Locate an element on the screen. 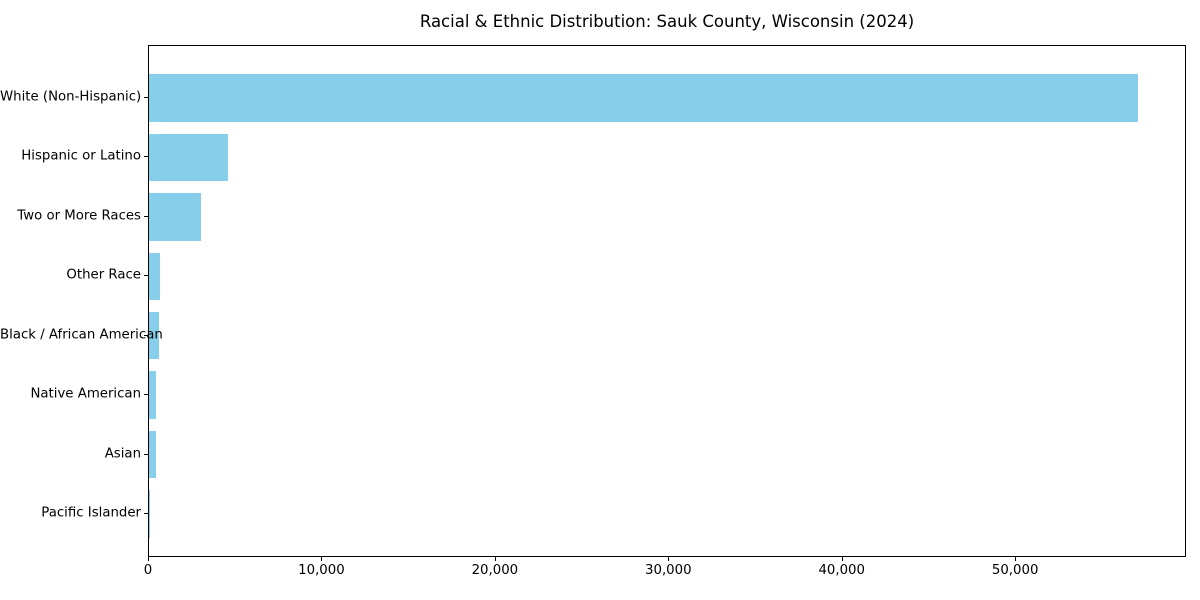 The height and width of the screenshot is (600, 1200). bar-native-american is located at coordinates (153, 395).